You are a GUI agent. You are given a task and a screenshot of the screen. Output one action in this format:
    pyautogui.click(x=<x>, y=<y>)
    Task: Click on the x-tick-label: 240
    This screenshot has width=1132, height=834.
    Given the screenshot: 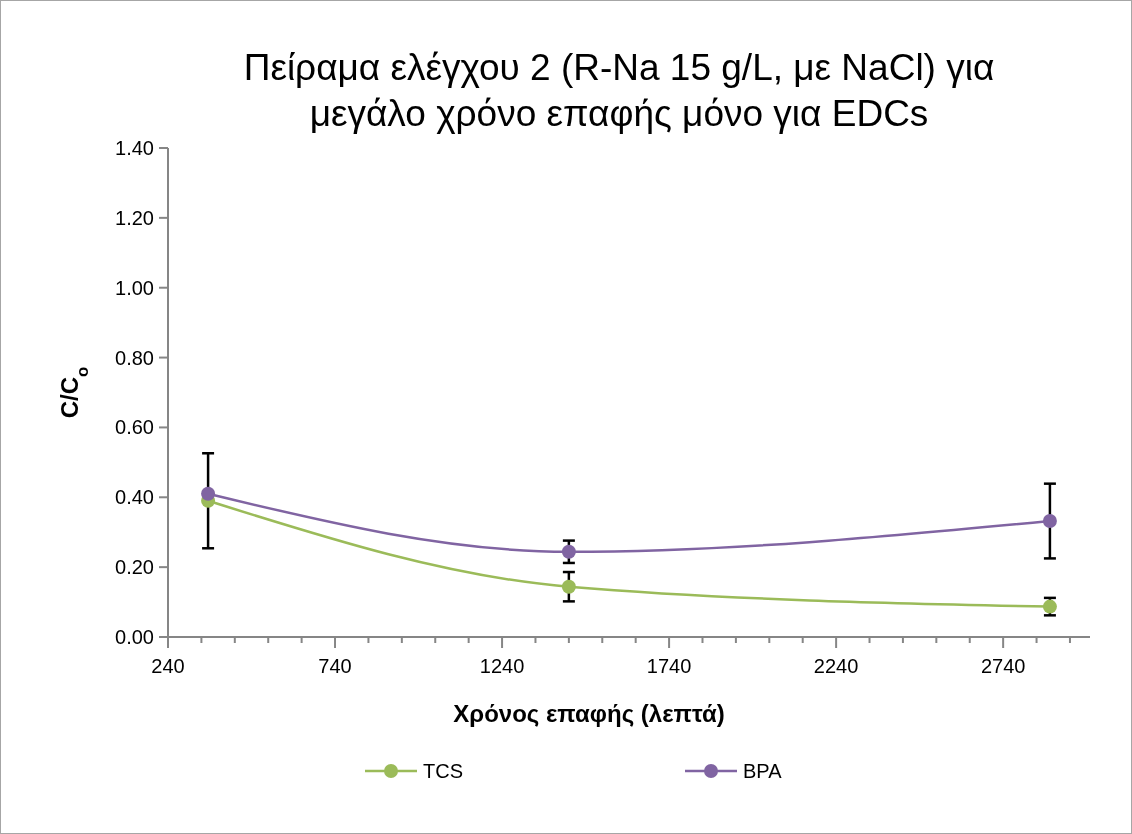 What is the action you would take?
    pyautogui.click(x=168, y=666)
    